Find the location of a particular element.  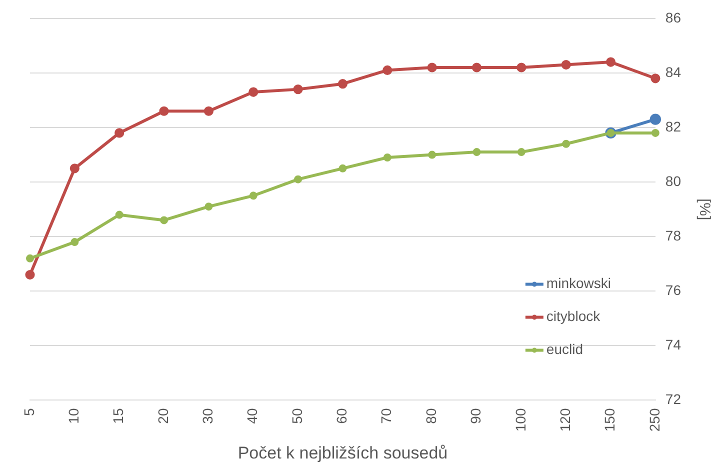

y-axis-title: [%] is located at coordinates (704, 209).